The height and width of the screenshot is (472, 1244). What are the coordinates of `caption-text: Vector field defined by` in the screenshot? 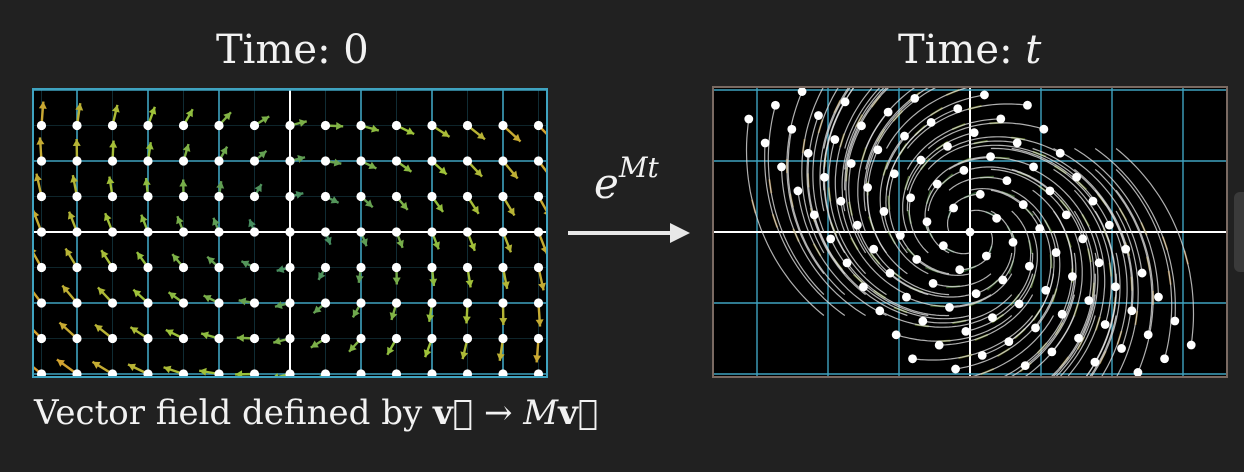 It's located at (233, 413).